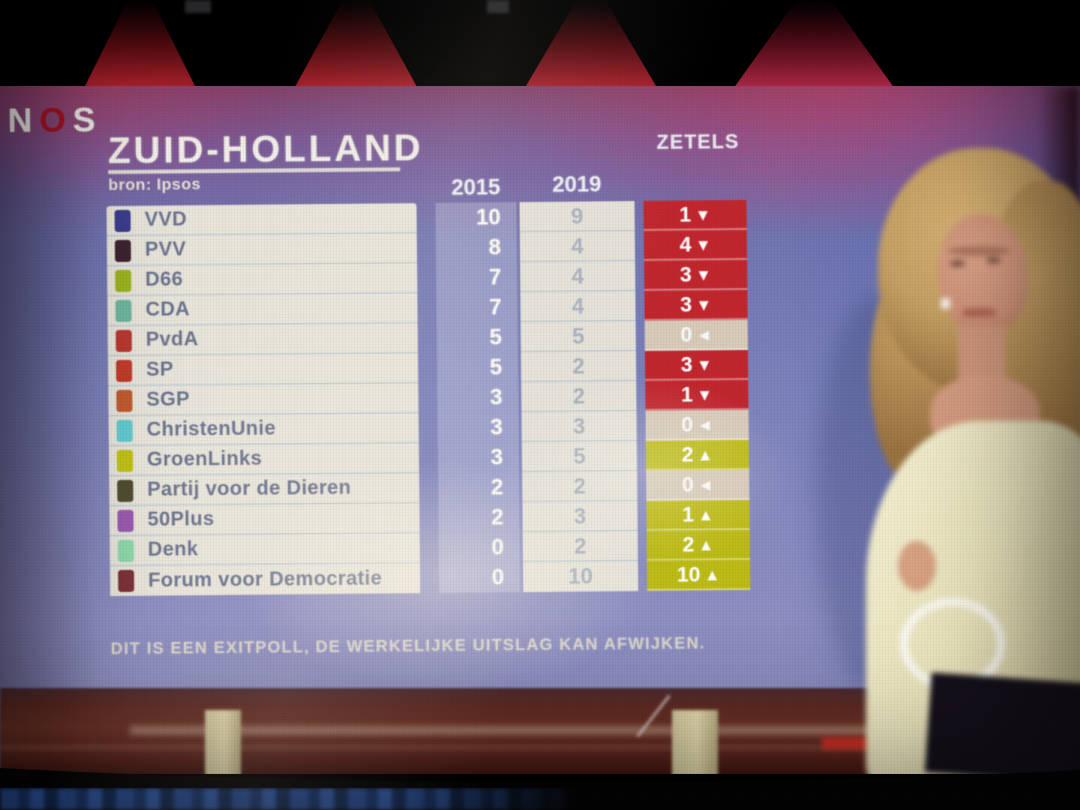 This screenshot has width=1080, height=810. Describe the element at coordinates (917, 566) in the screenshot. I see `presenter-hand` at that location.